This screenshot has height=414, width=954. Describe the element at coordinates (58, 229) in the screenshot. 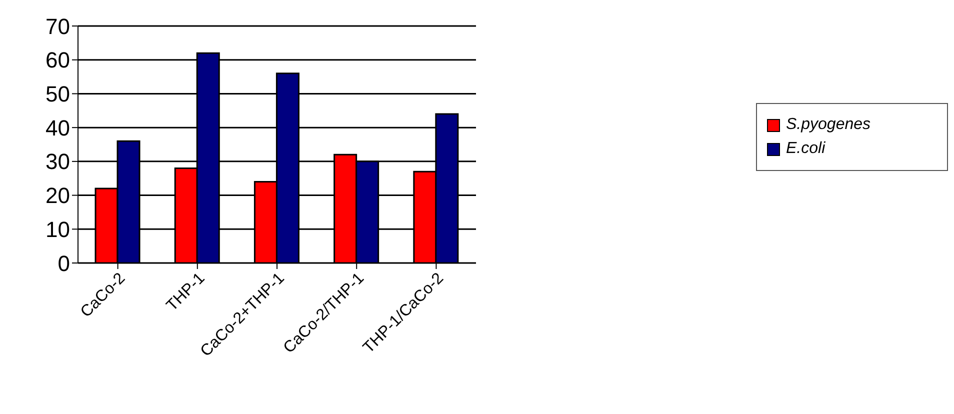

I see `y-tick-label: 10` at that location.